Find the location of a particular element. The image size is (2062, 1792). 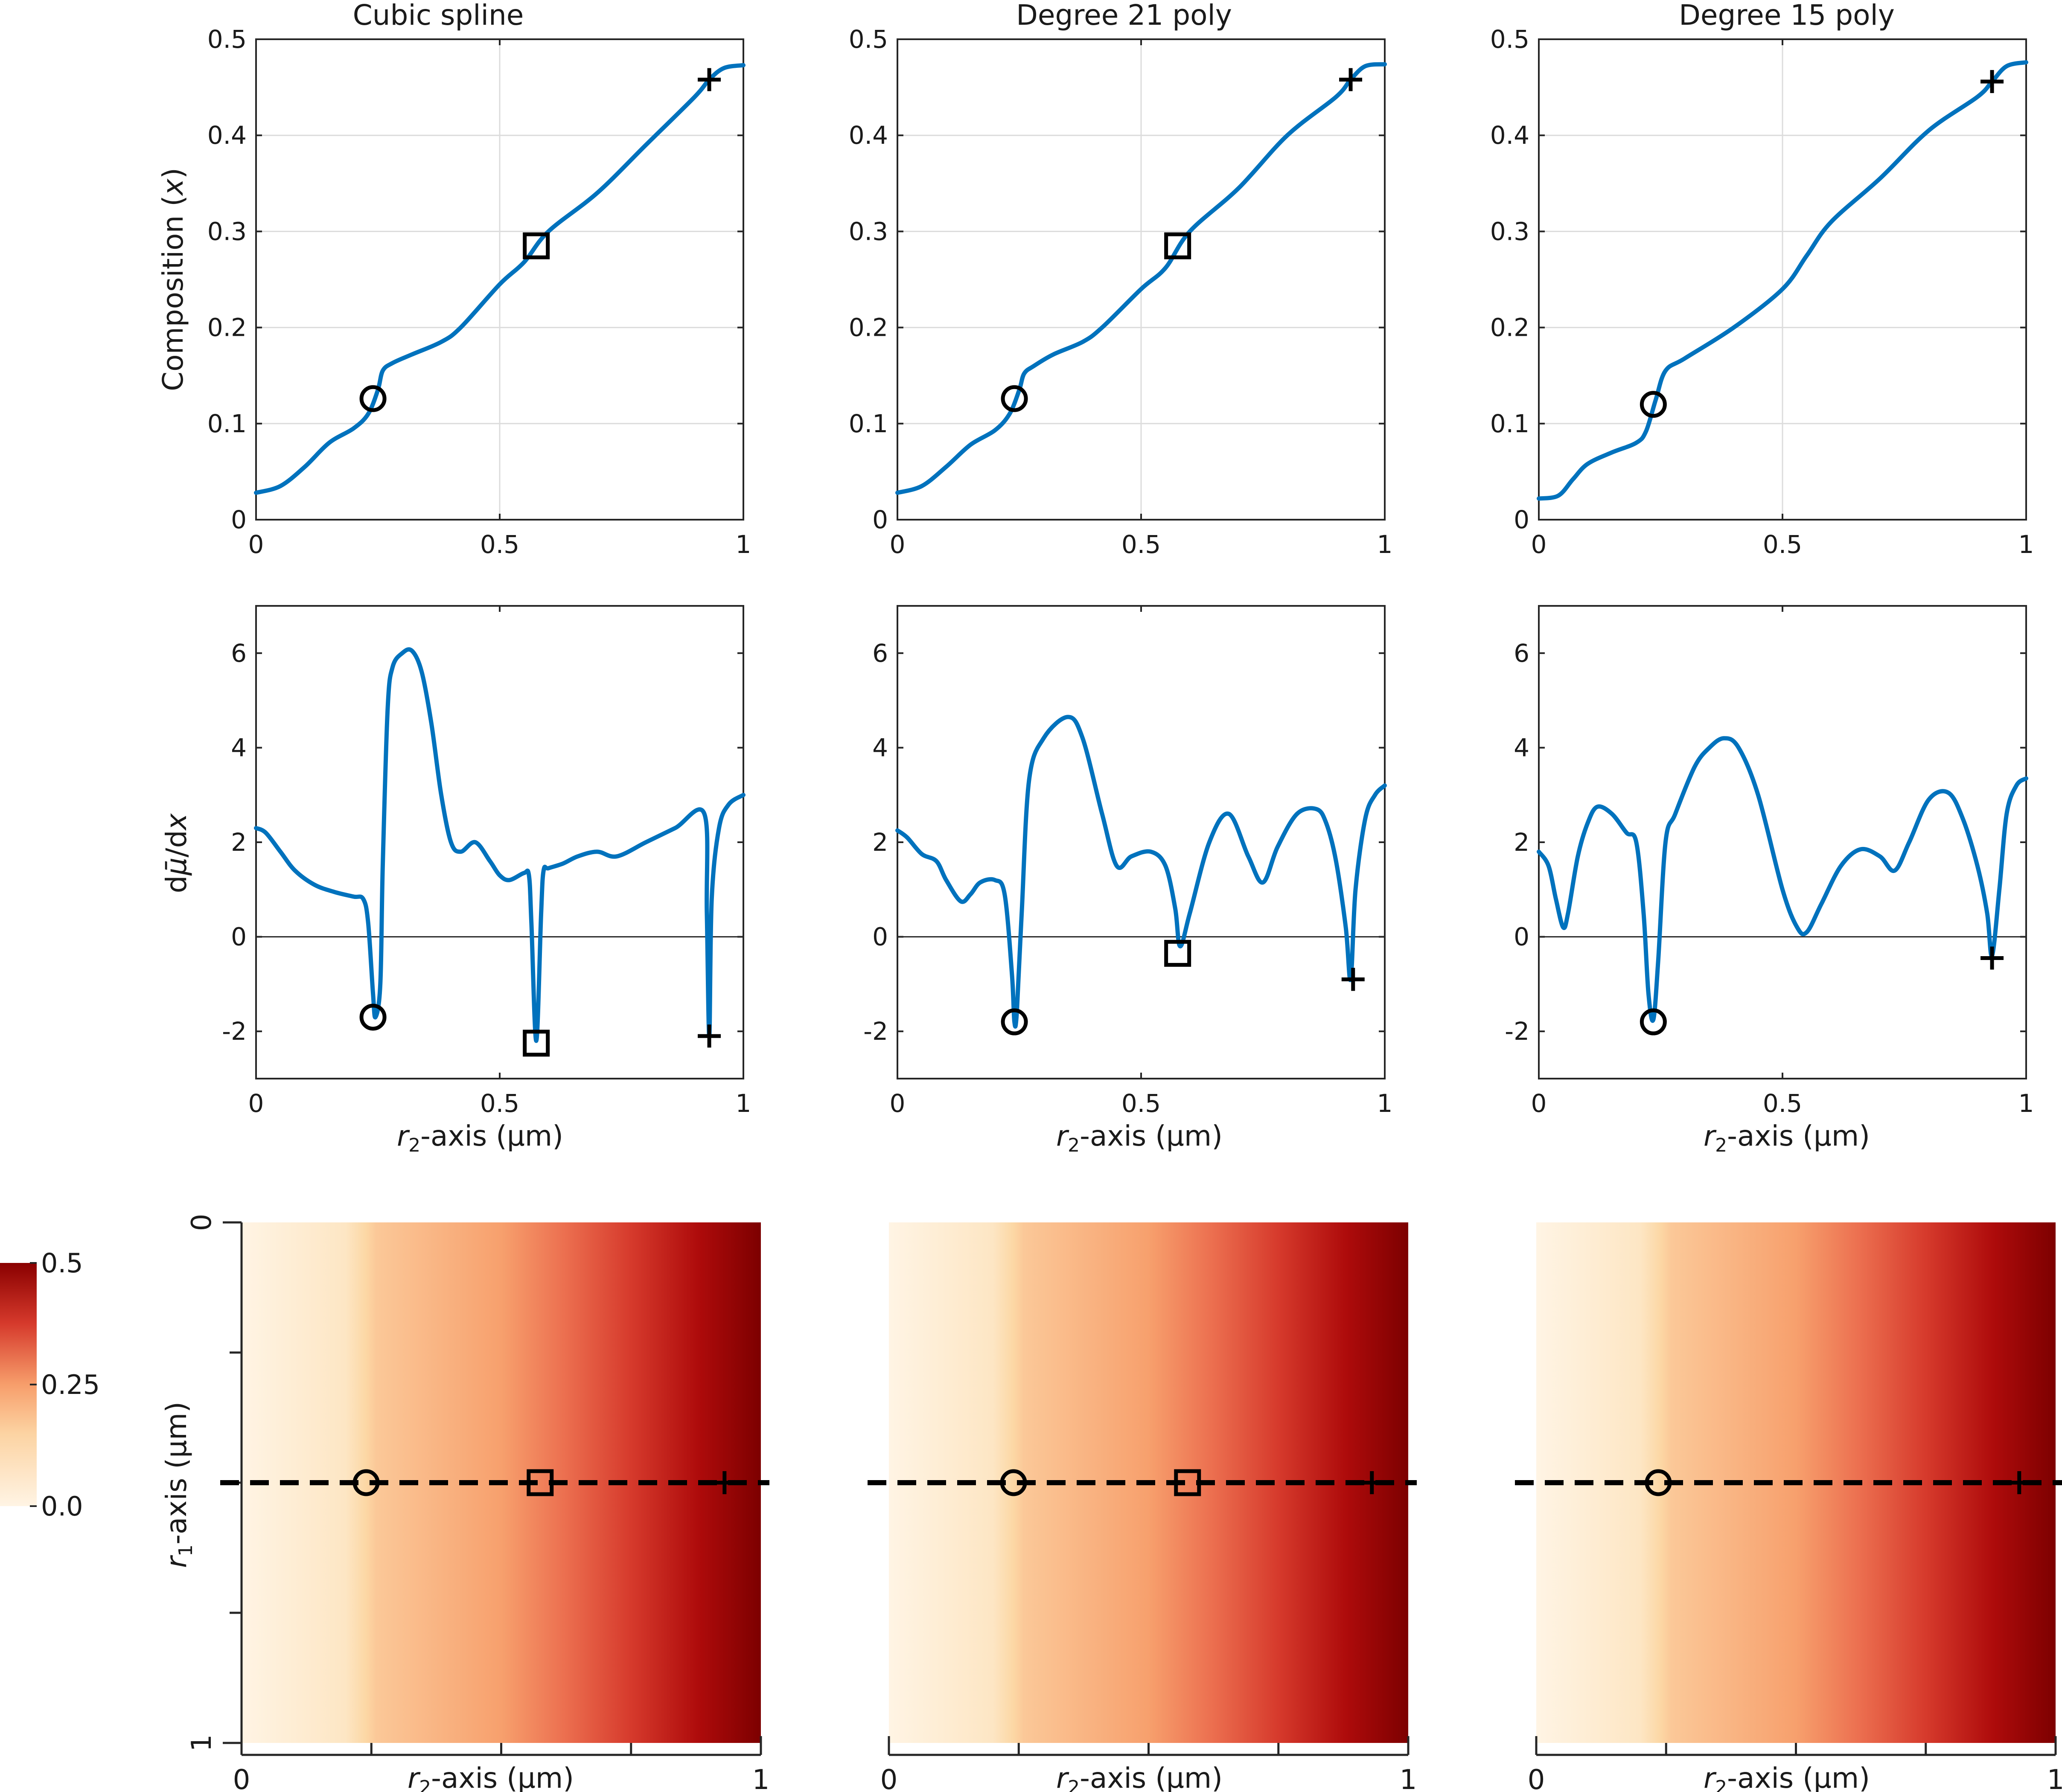

xlabel-derivative-3: r2-axis (μm) is located at coordinates (1787, 1138).